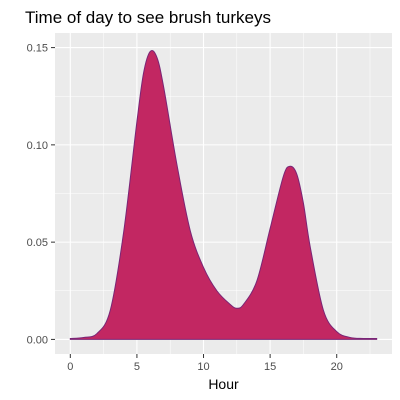  I want to click on x-tick-label: 15, so click(270, 367).